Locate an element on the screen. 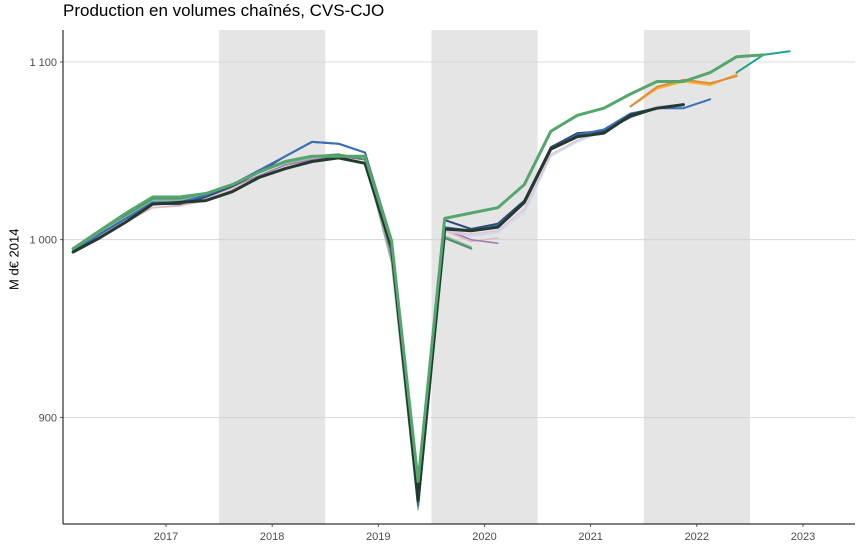 The image size is (856, 546). x-tick-label-2020: 2020 is located at coordinates (484, 537).